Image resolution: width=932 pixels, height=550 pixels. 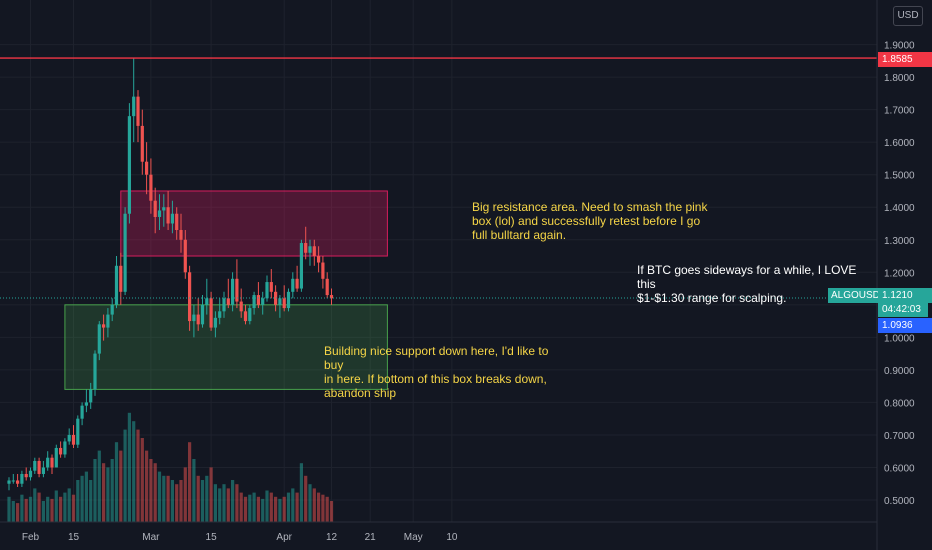 What do you see at coordinates (899, 436) in the screenshot?
I see `y-tick-label: 0.7000` at bounding box center [899, 436].